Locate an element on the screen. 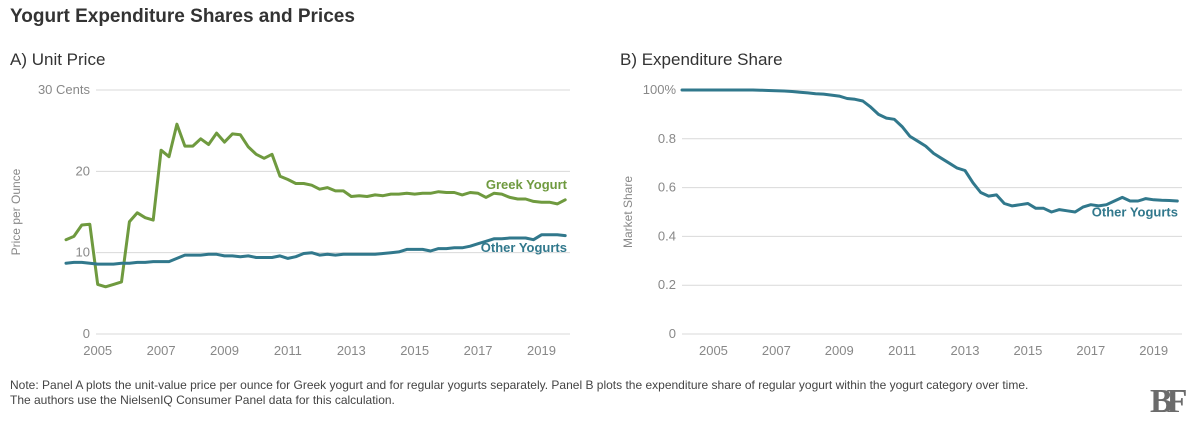 The image size is (1200, 429). series-label: Greek Yogurt is located at coordinates (527, 184).